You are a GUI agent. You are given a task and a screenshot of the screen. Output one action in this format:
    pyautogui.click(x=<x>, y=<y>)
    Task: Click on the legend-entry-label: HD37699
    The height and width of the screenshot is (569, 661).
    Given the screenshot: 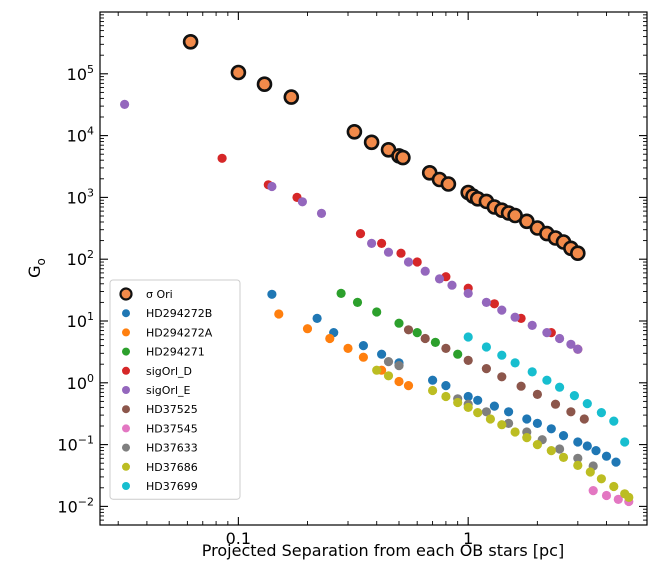 What is the action you would take?
    pyautogui.click(x=172, y=486)
    